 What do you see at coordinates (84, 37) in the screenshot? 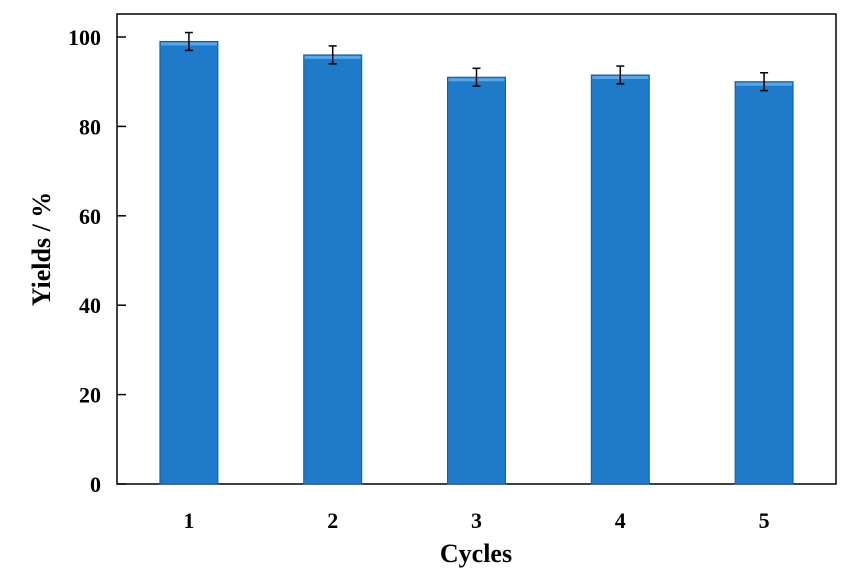
I see `y-tick-label: 100` at bounding box center [84, 37].